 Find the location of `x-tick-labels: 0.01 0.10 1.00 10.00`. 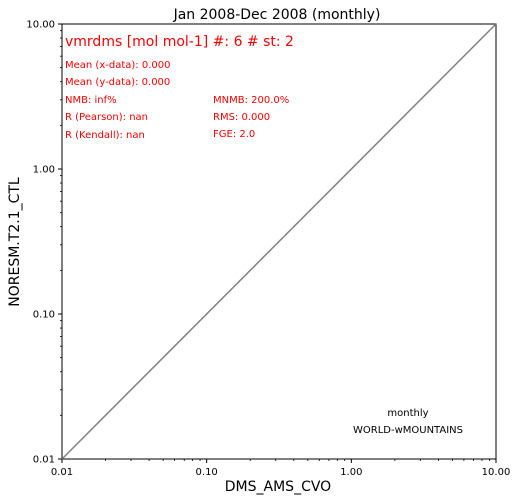

x-tick-labels: 0.01 0.10 1.00 10.00 is located at coordinates (280, 472).